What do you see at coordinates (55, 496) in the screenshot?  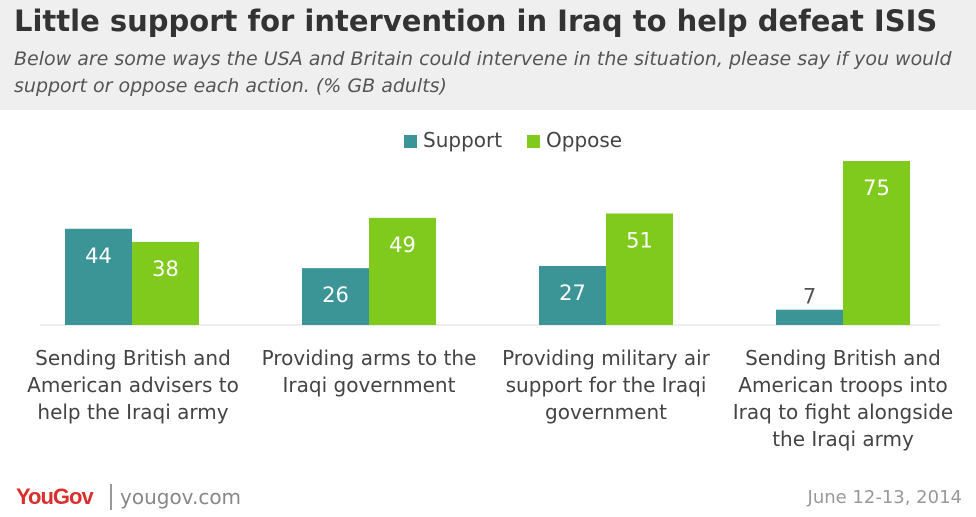 I see `yougov-logo: YouGov` at bounding box center [55, 496].